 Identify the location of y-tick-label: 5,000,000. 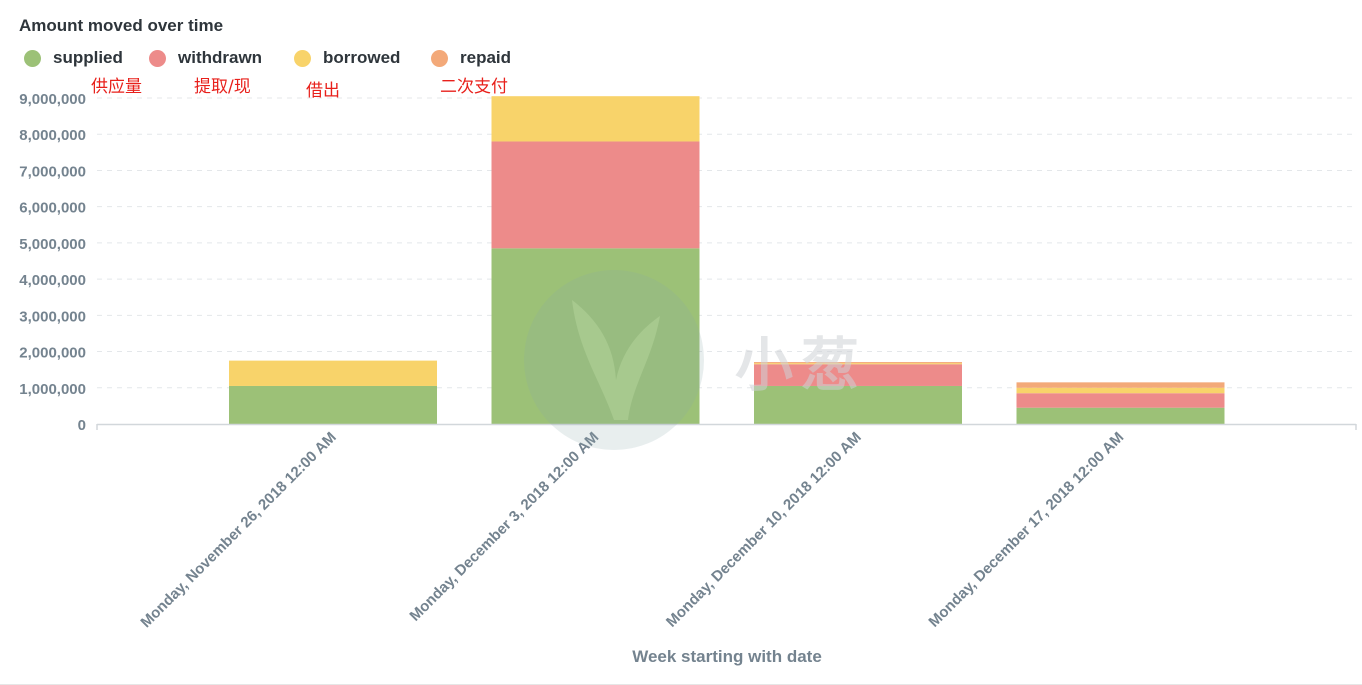
(52, 244).